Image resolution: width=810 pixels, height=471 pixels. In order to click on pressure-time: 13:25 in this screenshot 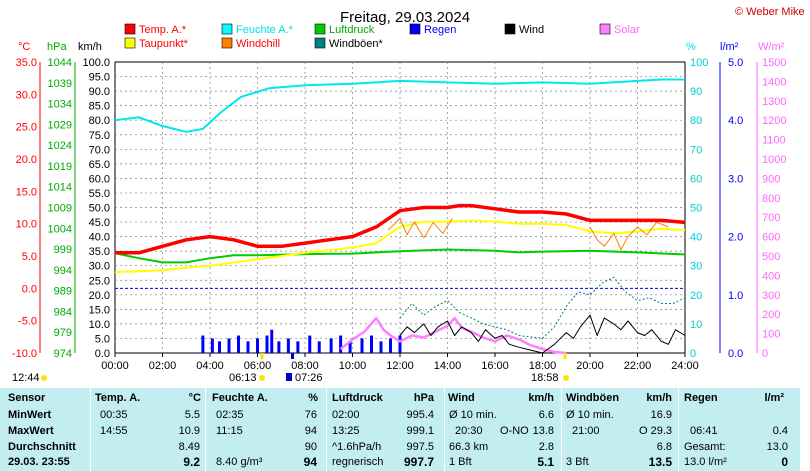, I will do `click(346, 431)`.